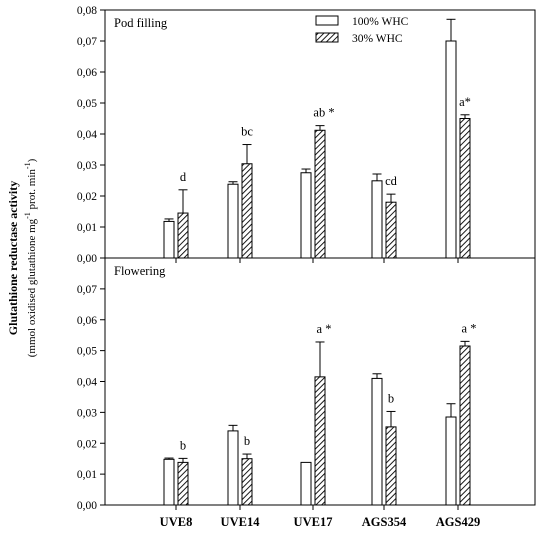 This screenshot has height=536, width=550. I want to click on x-tick-label: AGS354, so click(384, 522).